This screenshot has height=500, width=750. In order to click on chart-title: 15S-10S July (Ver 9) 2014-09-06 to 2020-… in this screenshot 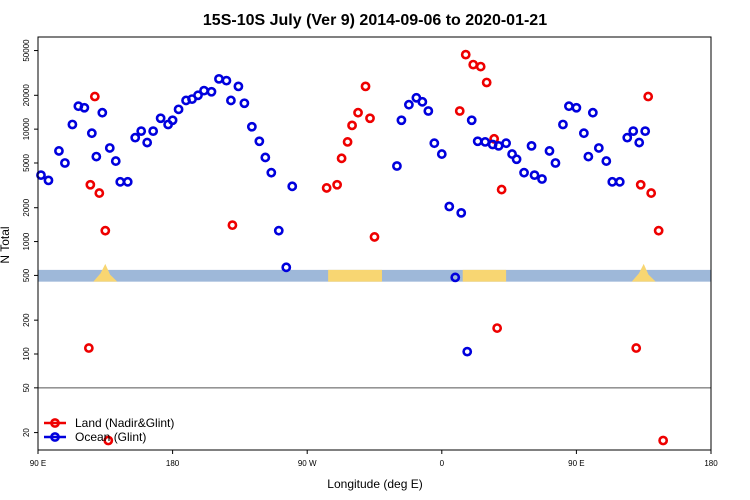, I will do `click(375, 20)`.